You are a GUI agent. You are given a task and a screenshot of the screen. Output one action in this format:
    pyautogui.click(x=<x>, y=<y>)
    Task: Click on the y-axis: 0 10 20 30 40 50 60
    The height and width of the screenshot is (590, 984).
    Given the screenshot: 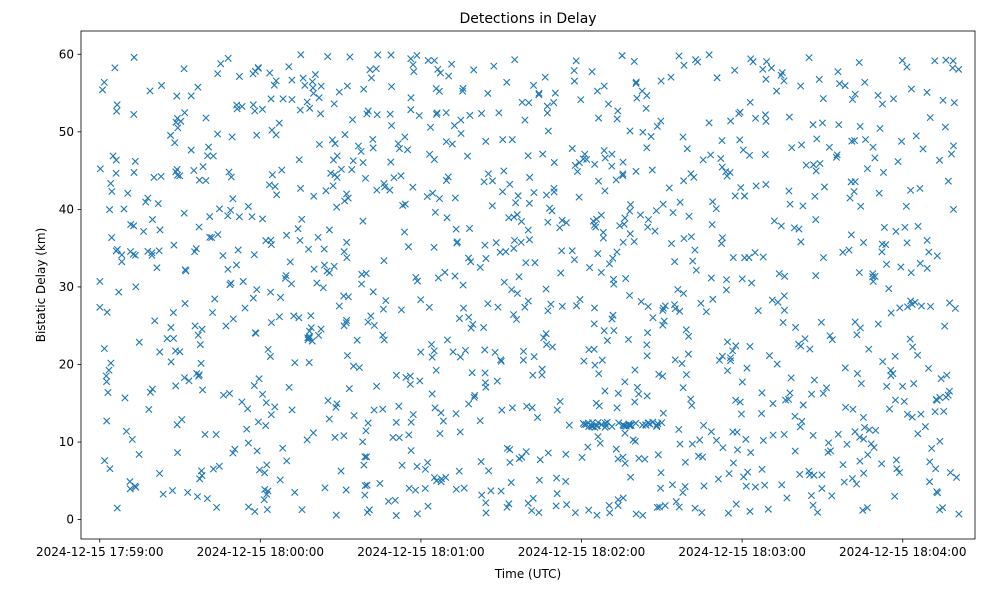 What is the action you would take?
    pyautogui.click(x=70, y=287)
    